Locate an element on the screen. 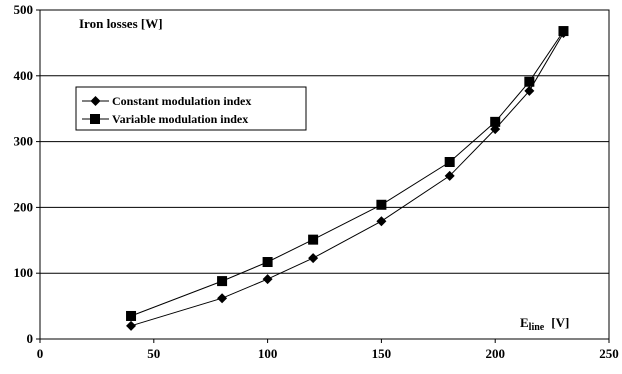 This screenshot has height=374, width=622. x-tick-label: 150 is located at coordinates (382, 353).